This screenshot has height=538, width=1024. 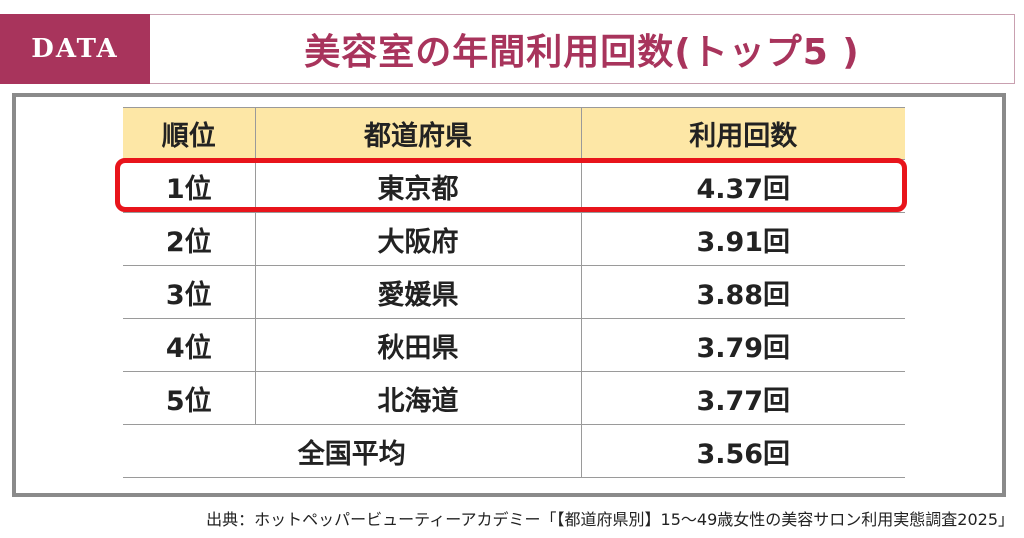 I want to click on average-count-cell: 3.56回, so click(x=742, y=451).